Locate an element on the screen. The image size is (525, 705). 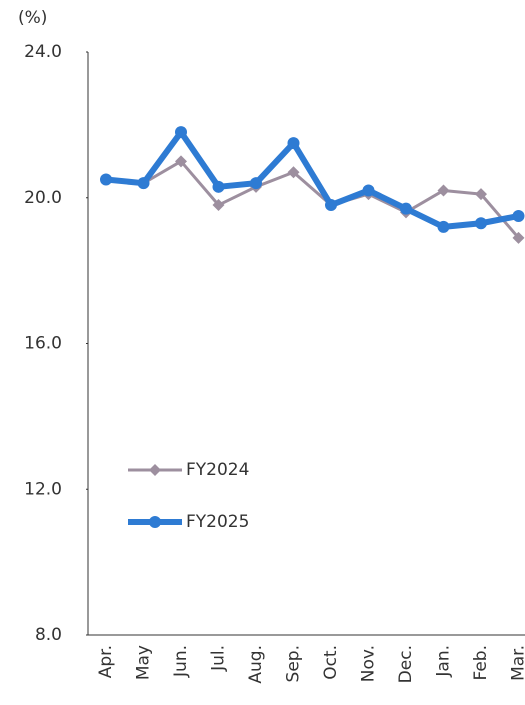
x-tick-label: Jan. is located at coordinates (444, 661).